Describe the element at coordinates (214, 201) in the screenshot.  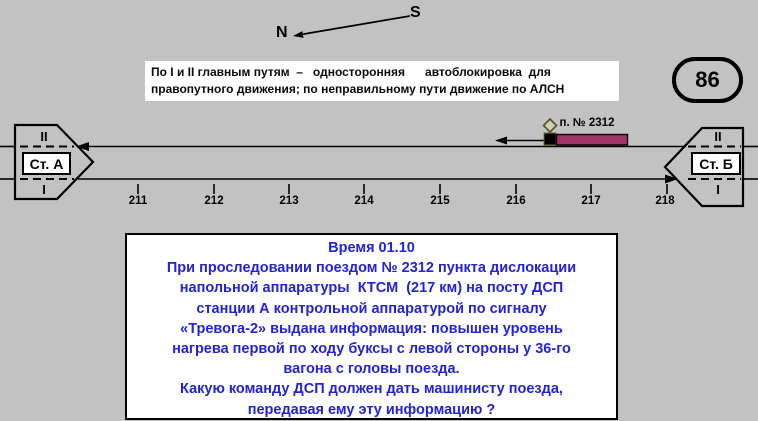
I see `km-mark-212: 212` at that location.